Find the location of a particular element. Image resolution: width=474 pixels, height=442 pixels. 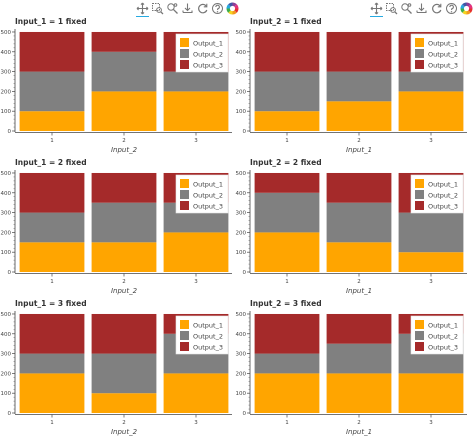

x-tick-label: 1 is located at coordinates (52, 141).